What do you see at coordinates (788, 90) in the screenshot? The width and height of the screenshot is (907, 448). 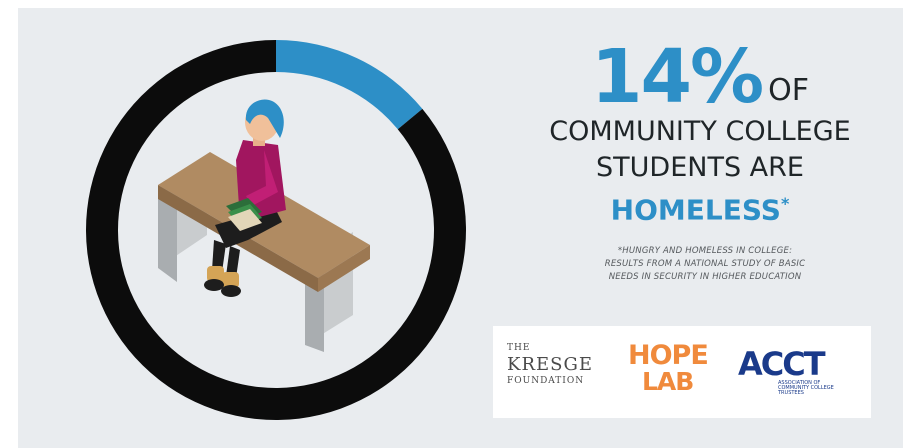 I see `of-label: OF` at bounding box center [788, 90].